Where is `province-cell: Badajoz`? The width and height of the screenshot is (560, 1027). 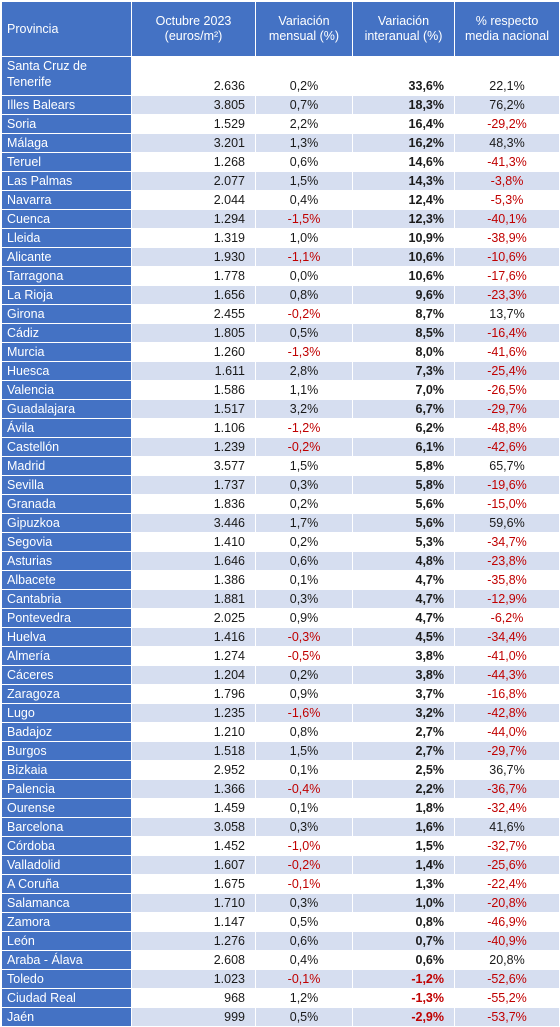 province-cell: Badajoz is located at coordinates (66, 732).